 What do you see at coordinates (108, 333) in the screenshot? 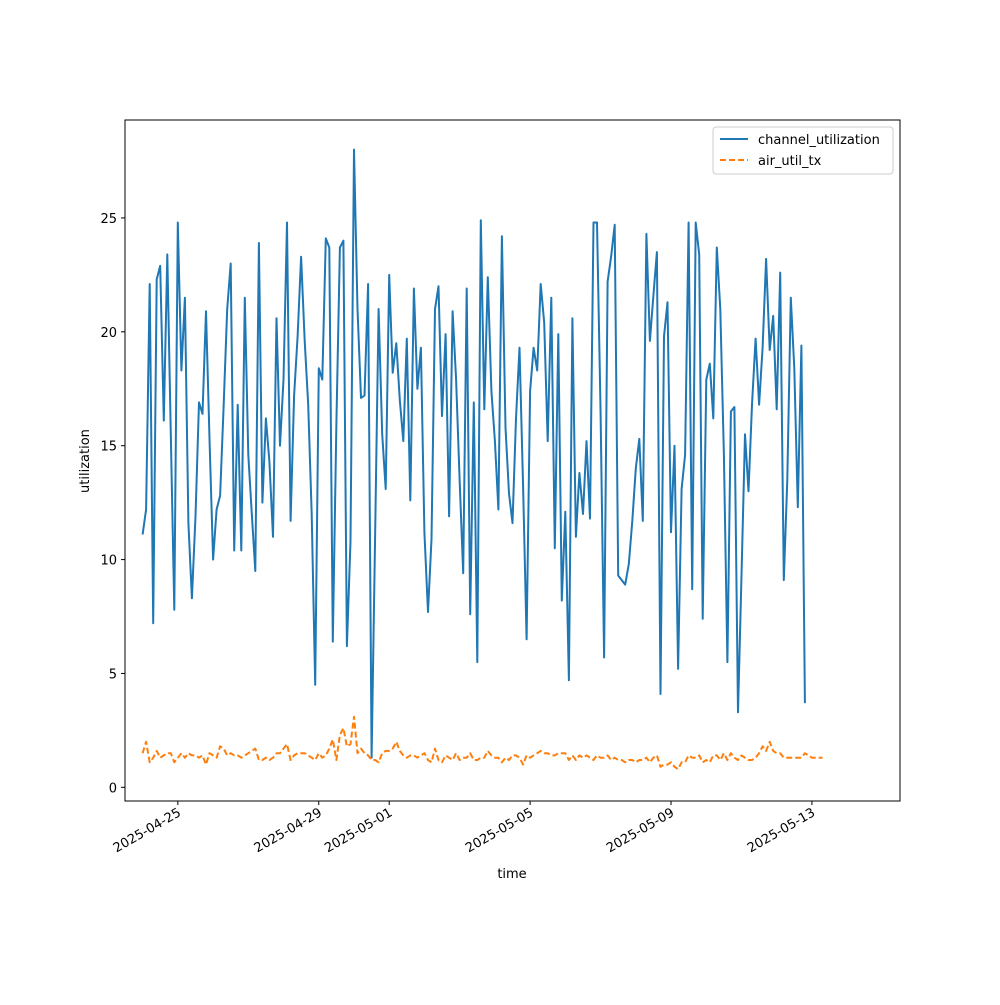
I see `y-tick-label: 20` at bounding box center [108, 333].